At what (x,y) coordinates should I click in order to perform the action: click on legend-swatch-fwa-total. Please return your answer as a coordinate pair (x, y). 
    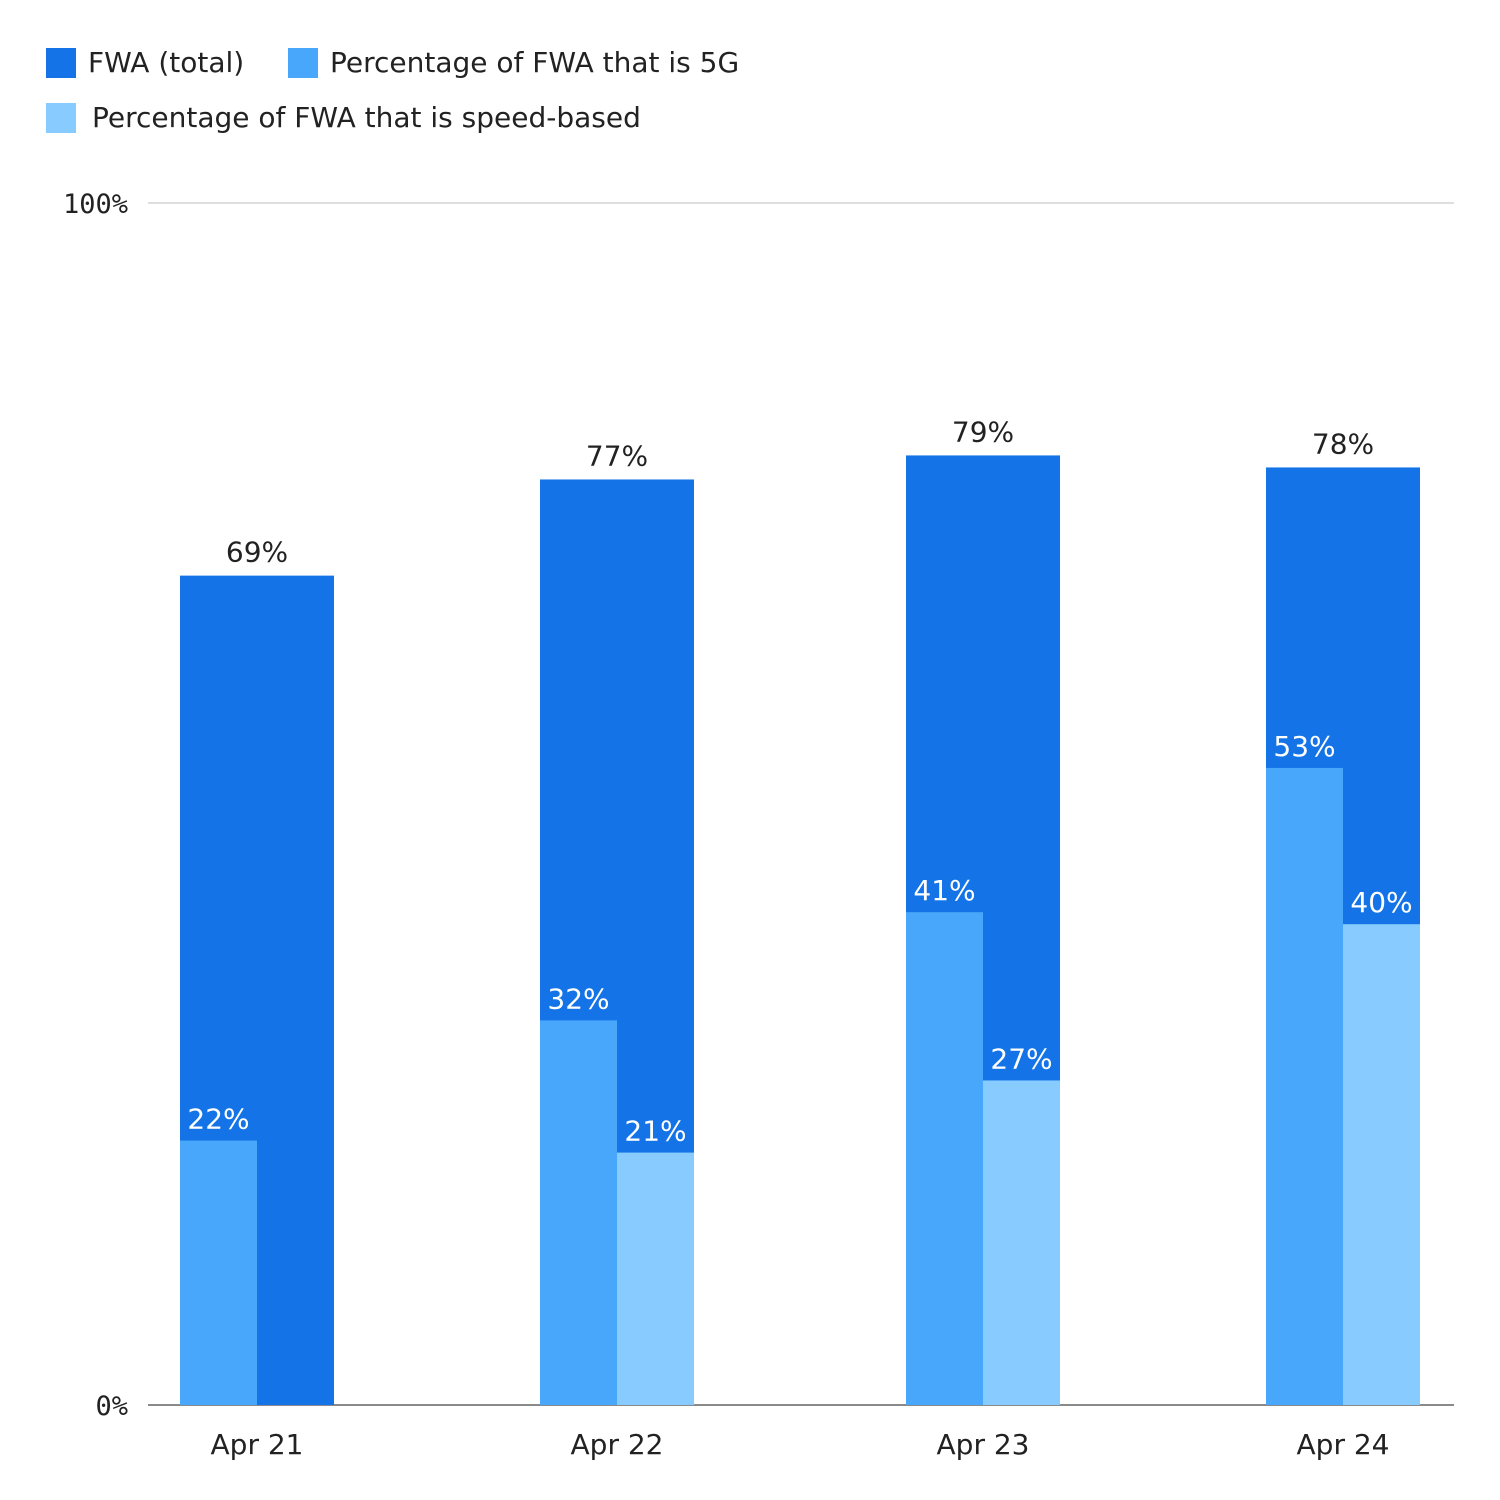
    Looking at the image, I should click on (61, 62).